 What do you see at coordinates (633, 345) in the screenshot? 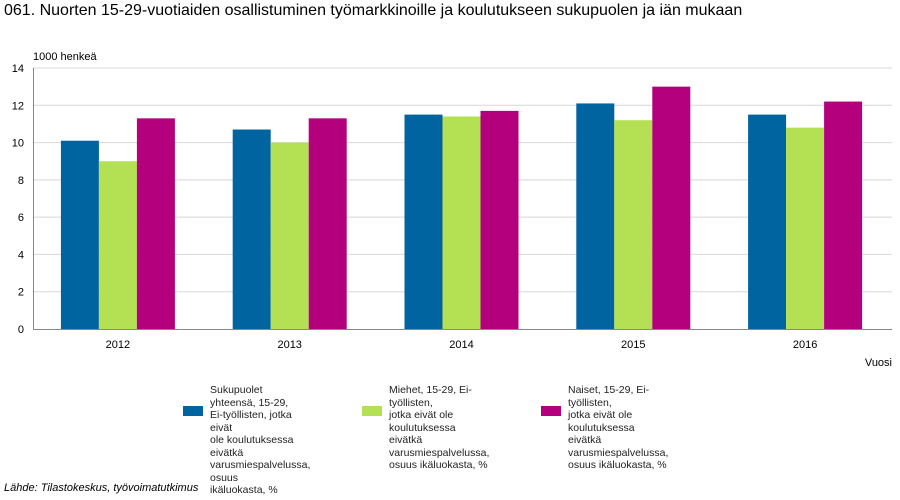
I see `x-tick-label: 2015` at bounding box center [633, 345].